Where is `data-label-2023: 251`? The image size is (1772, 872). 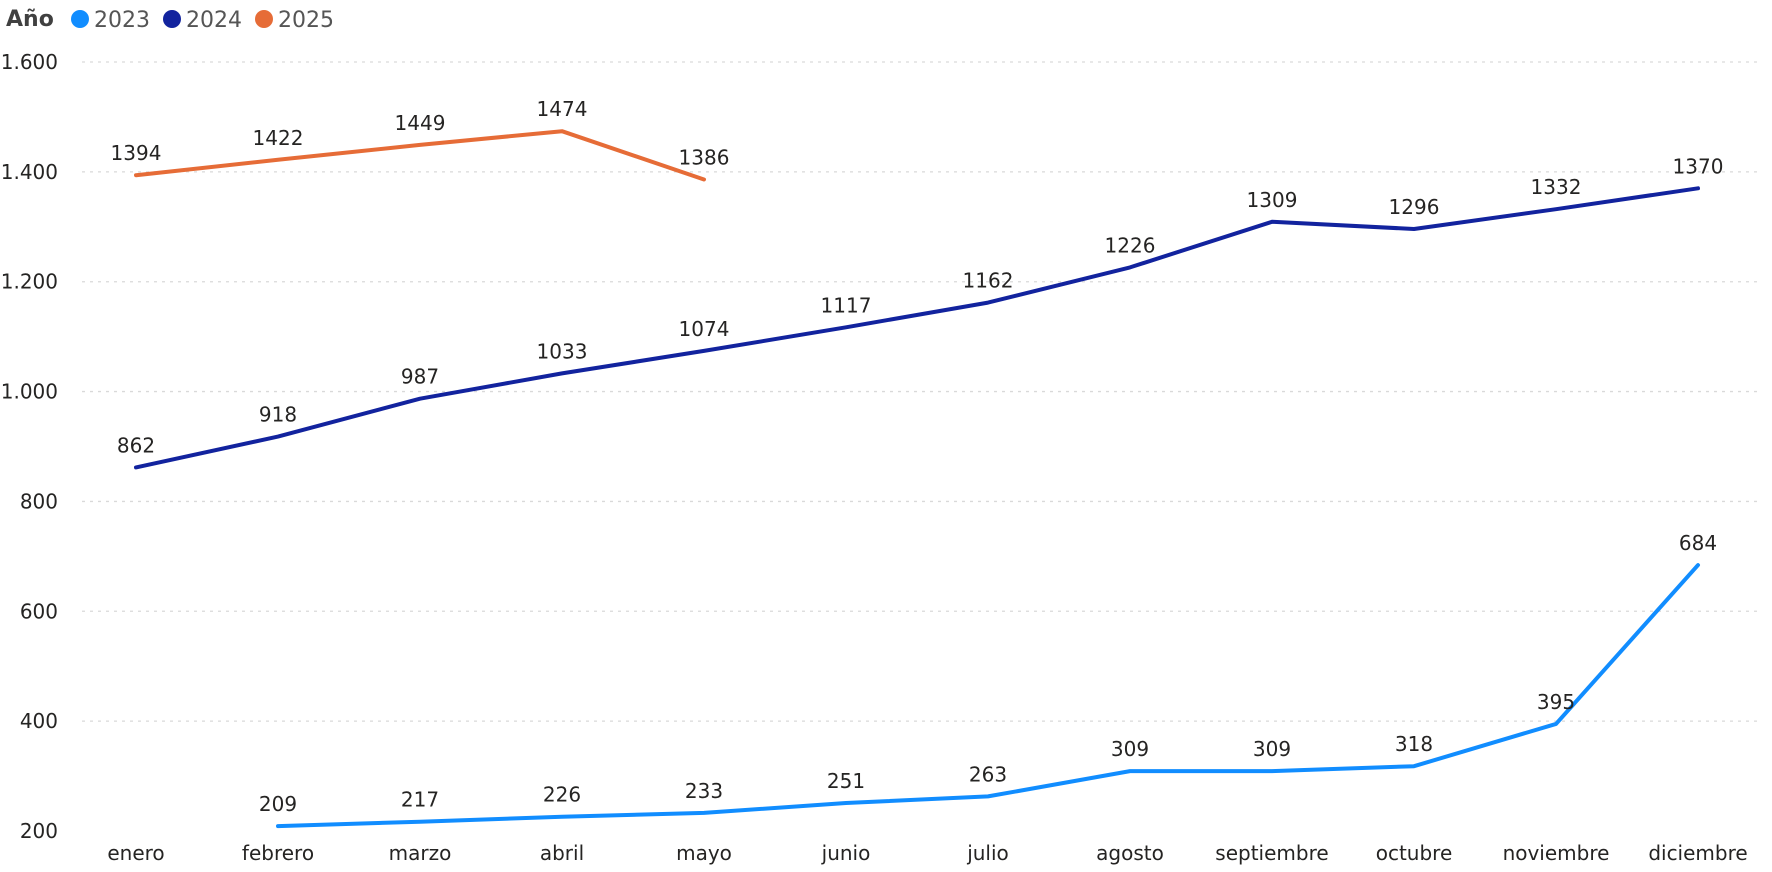
data-label-2023: 251 is located at coordinates (846, 781).